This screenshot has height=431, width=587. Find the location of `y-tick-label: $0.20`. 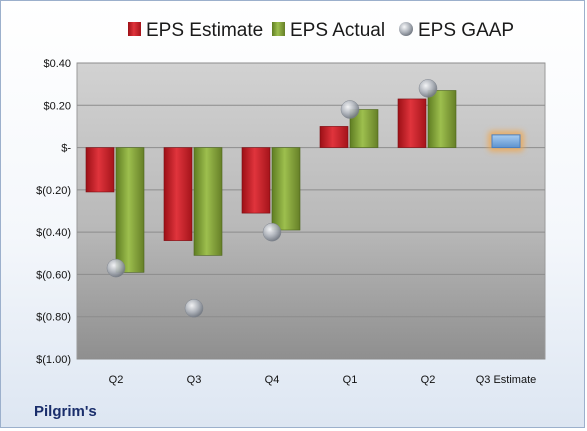

y-tick-label: $0.20 is located at coordinates (57, 106).